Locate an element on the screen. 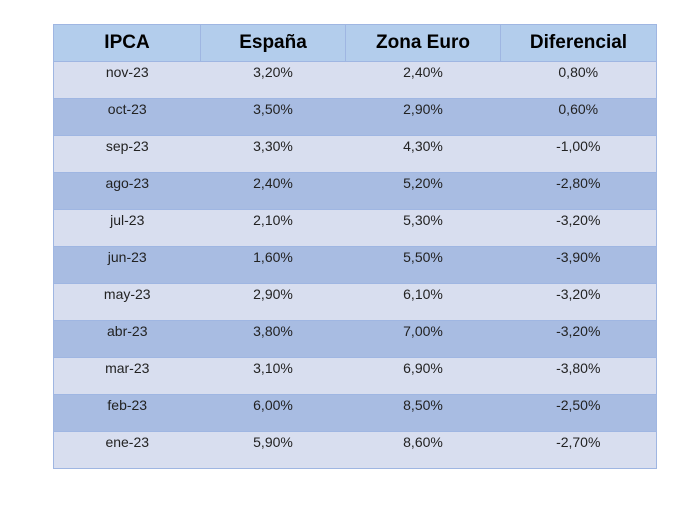  table-row: ago-23 2,40% 5,20% -2,80% is located at coordinates (355, 191).